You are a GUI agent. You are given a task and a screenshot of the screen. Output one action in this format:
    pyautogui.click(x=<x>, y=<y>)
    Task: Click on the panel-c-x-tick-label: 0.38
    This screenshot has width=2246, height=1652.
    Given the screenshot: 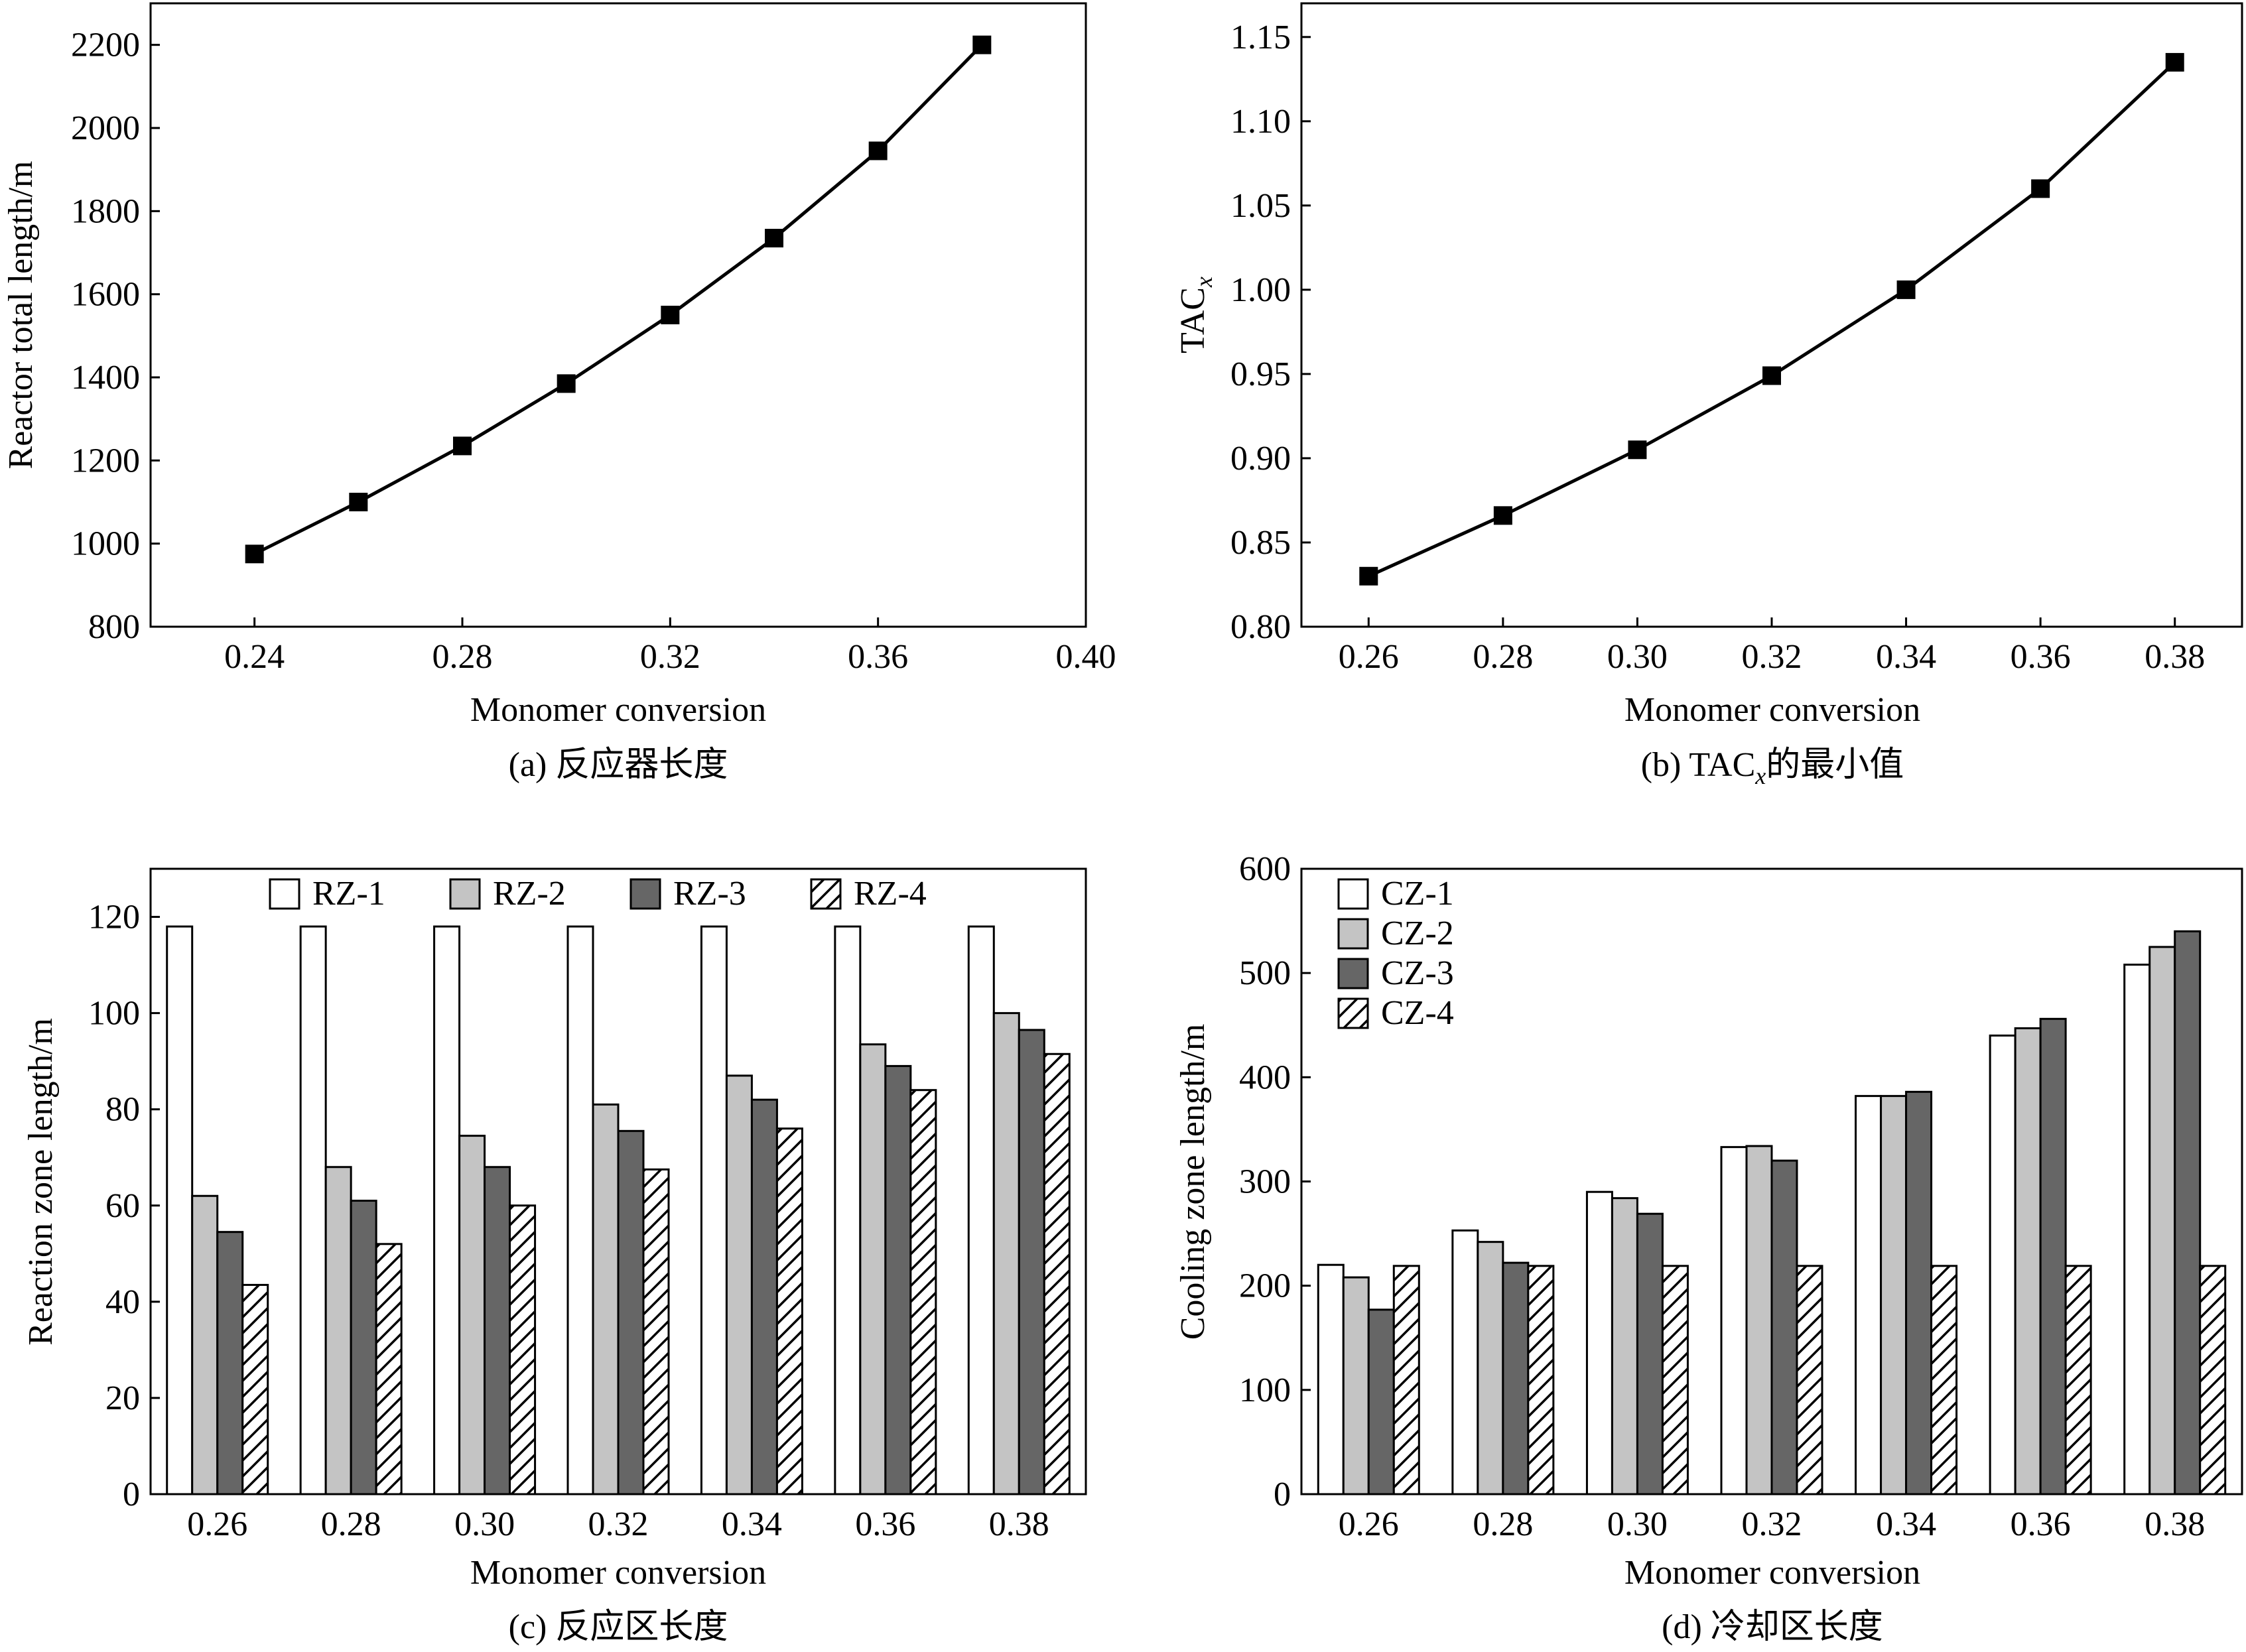 What is the action you would take?
    pyautogui.click(x=1019, y=1524)
    